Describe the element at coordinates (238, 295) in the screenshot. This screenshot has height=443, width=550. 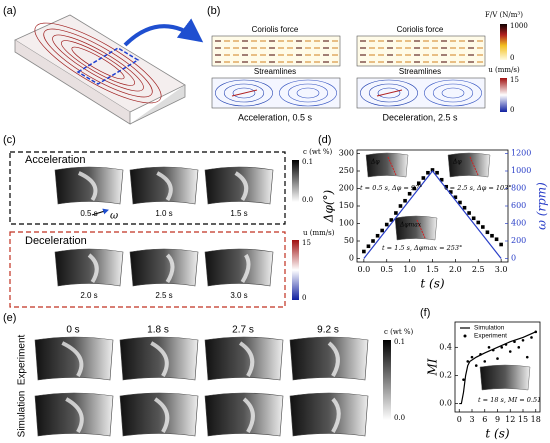
I see `time-label: 3.0 s` at that location.